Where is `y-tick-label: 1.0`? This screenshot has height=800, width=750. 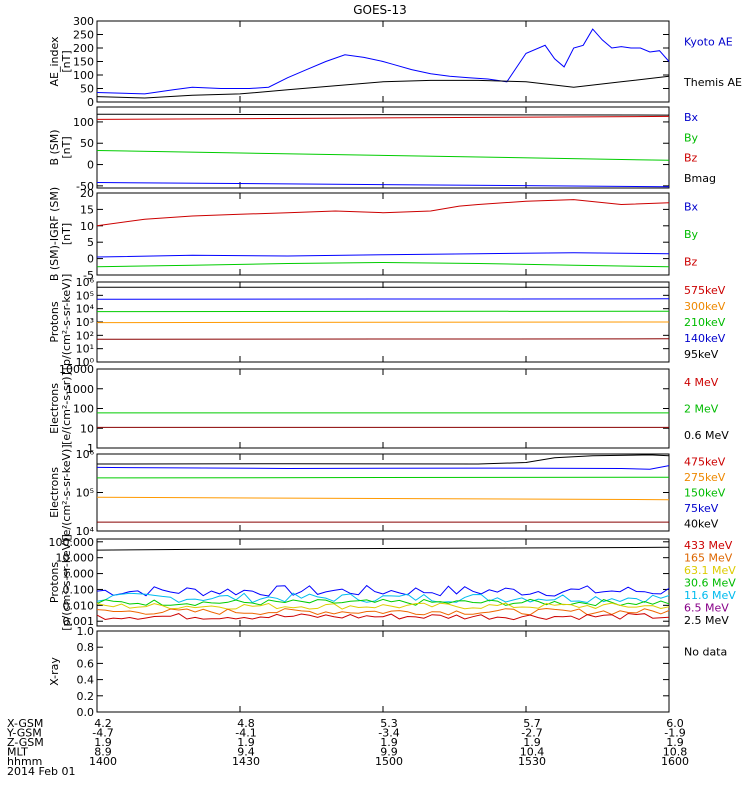 y-tick-label: 1.0 is located at coordinates (86, 631).